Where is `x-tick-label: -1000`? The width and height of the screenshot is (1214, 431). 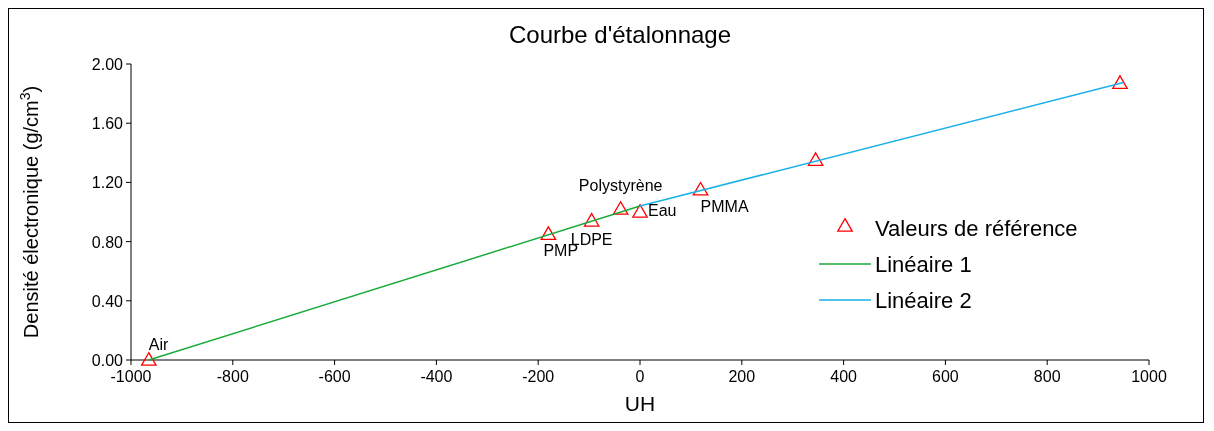
x-tick-label: -1000 is located at coordinates (131, 376).